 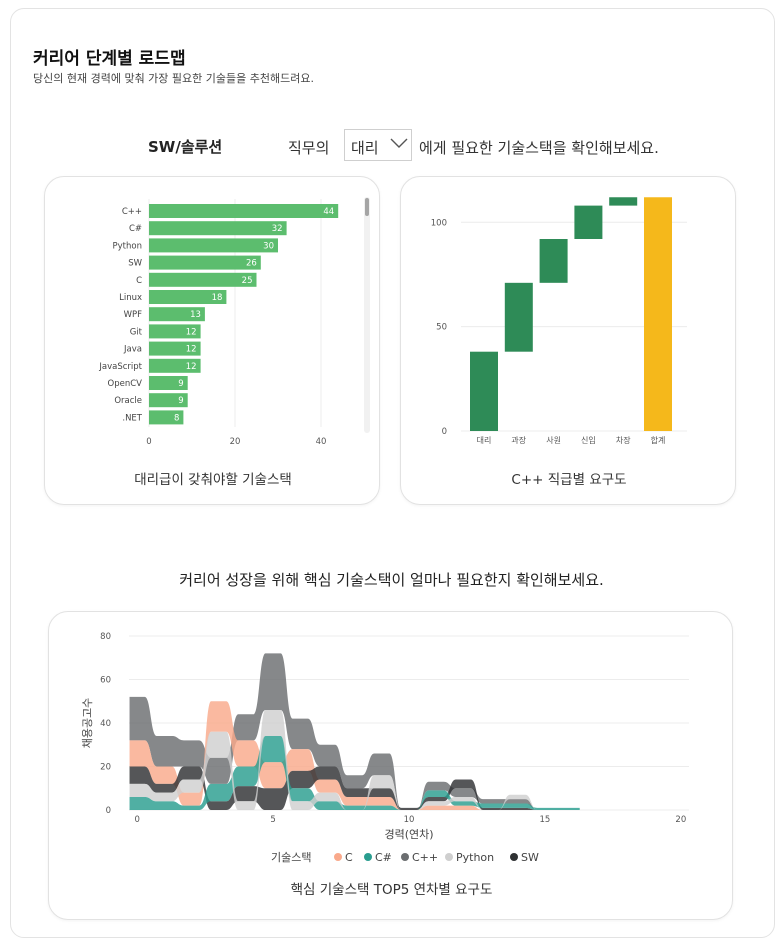 I want to click on x-tick-label: 10, so click(x=409, y=820).